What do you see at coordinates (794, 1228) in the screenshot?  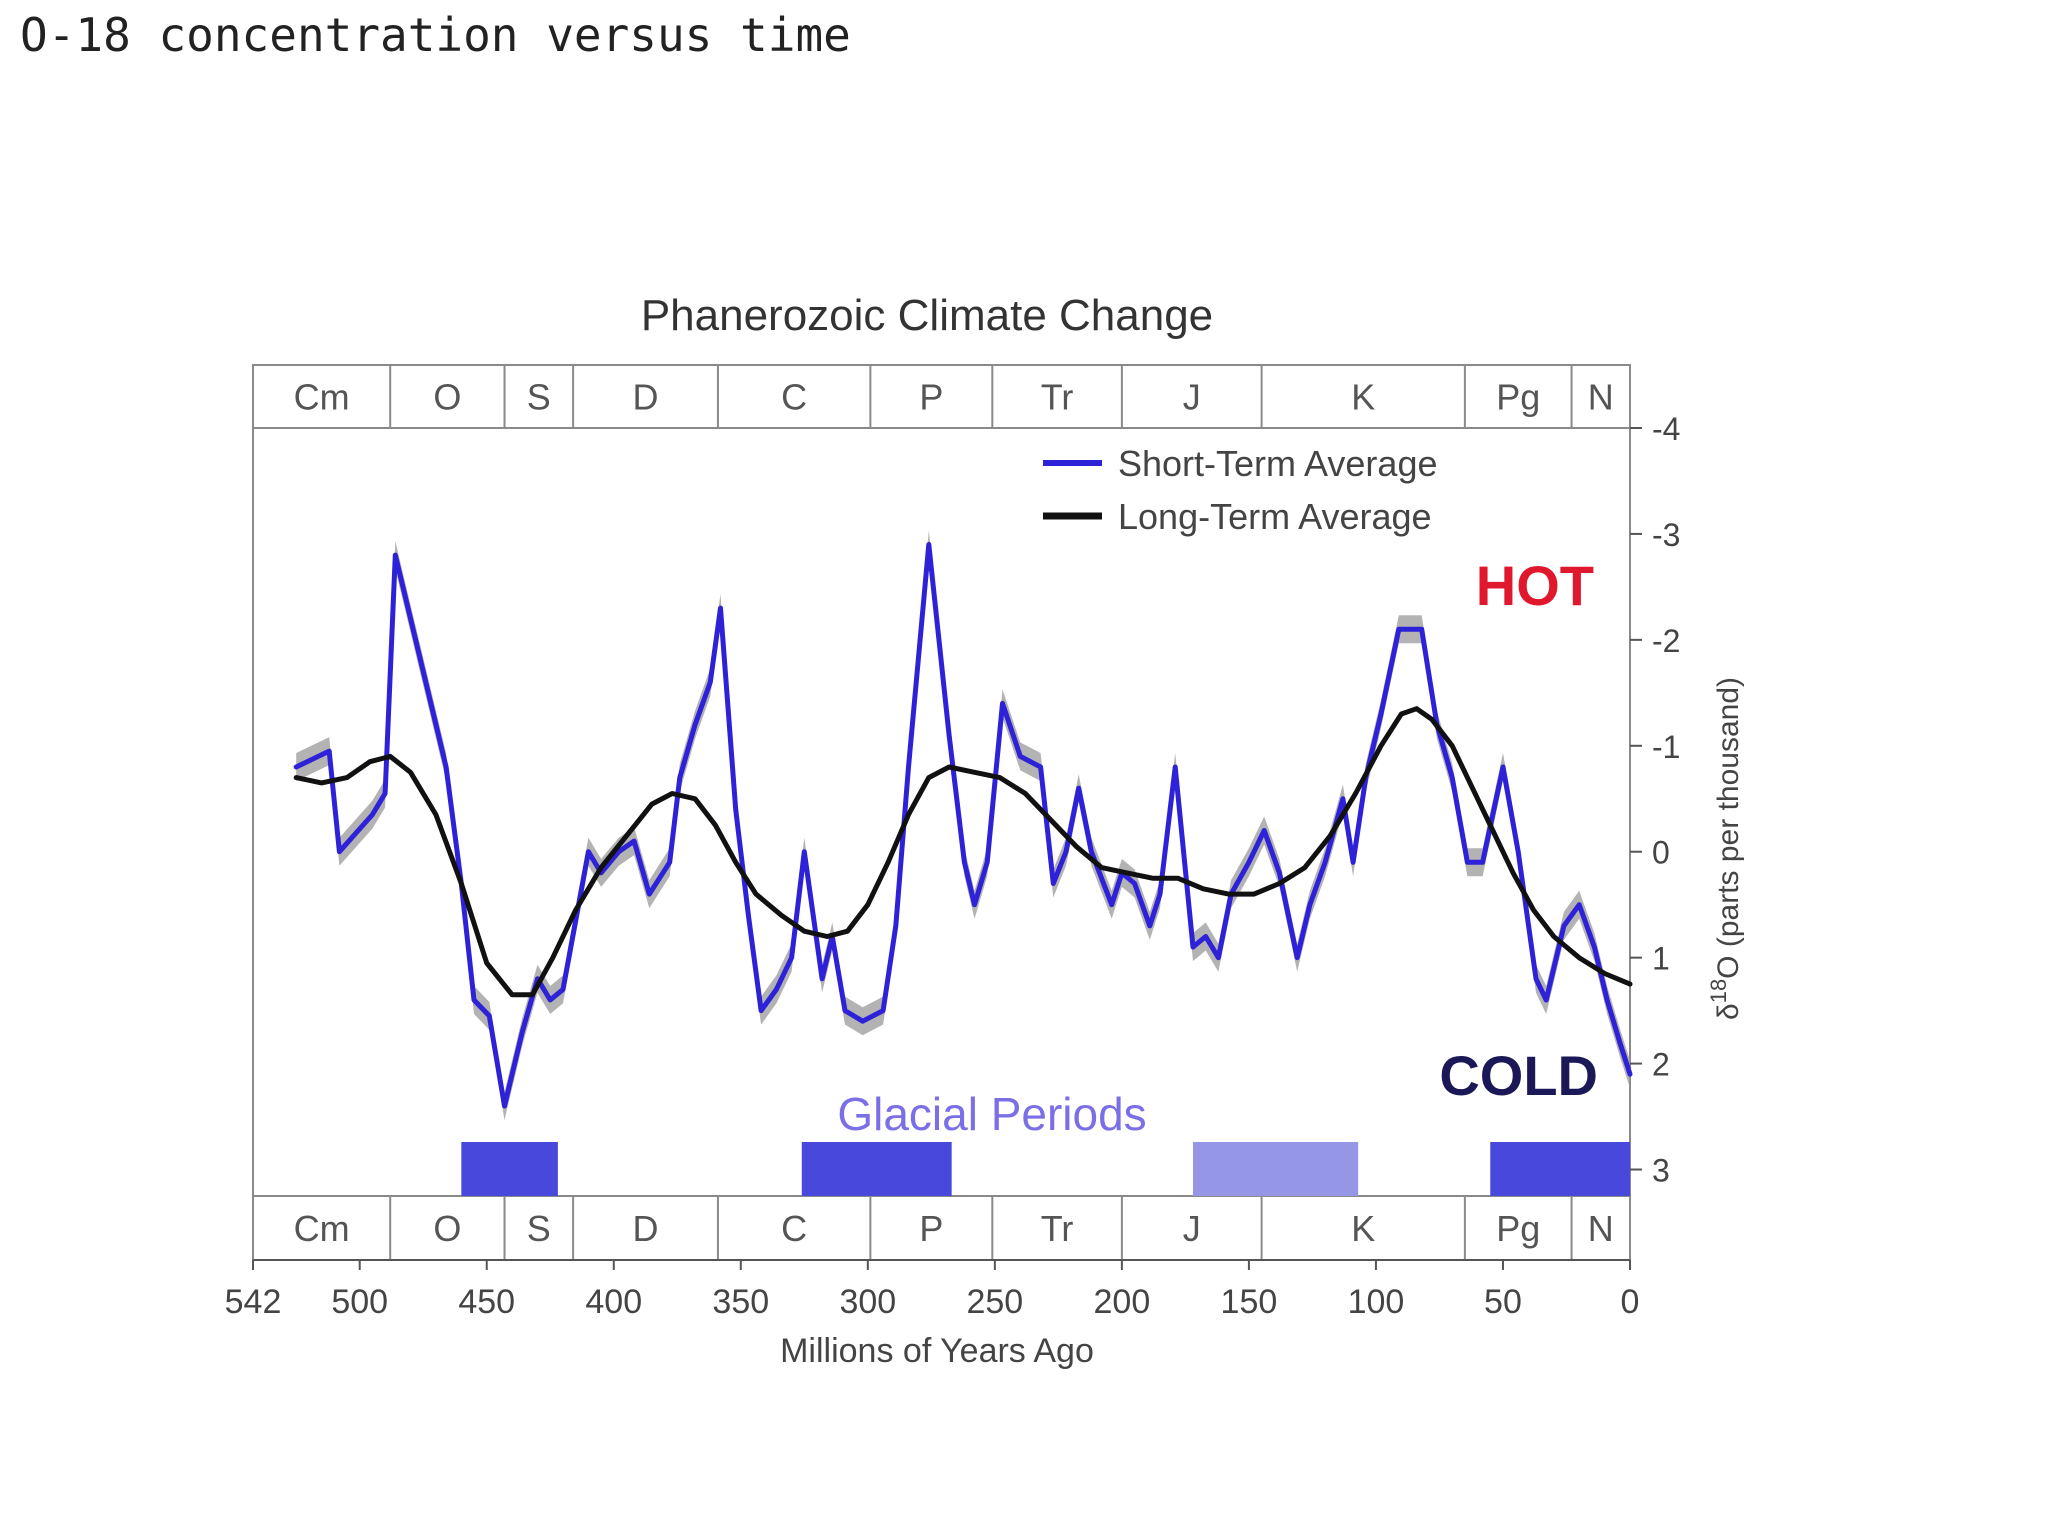 I see `bottom-period-label: C` at bounding box center [794, 1228].